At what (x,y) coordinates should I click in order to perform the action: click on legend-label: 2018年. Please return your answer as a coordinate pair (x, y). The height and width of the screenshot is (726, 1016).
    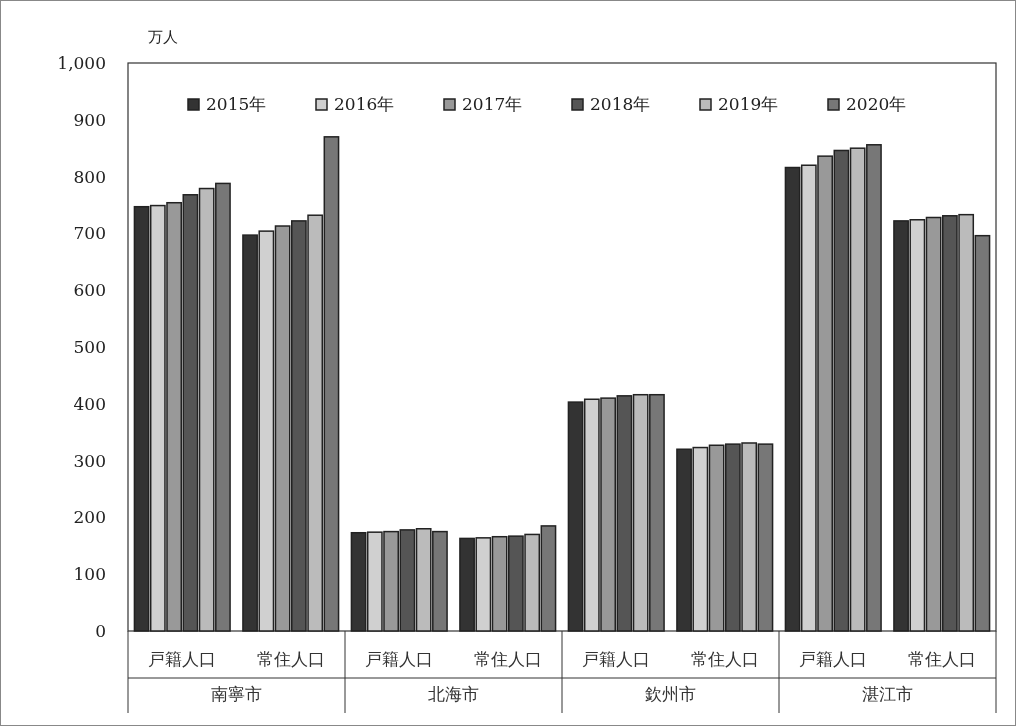
    Looking at the image, I should click on (620, 104).